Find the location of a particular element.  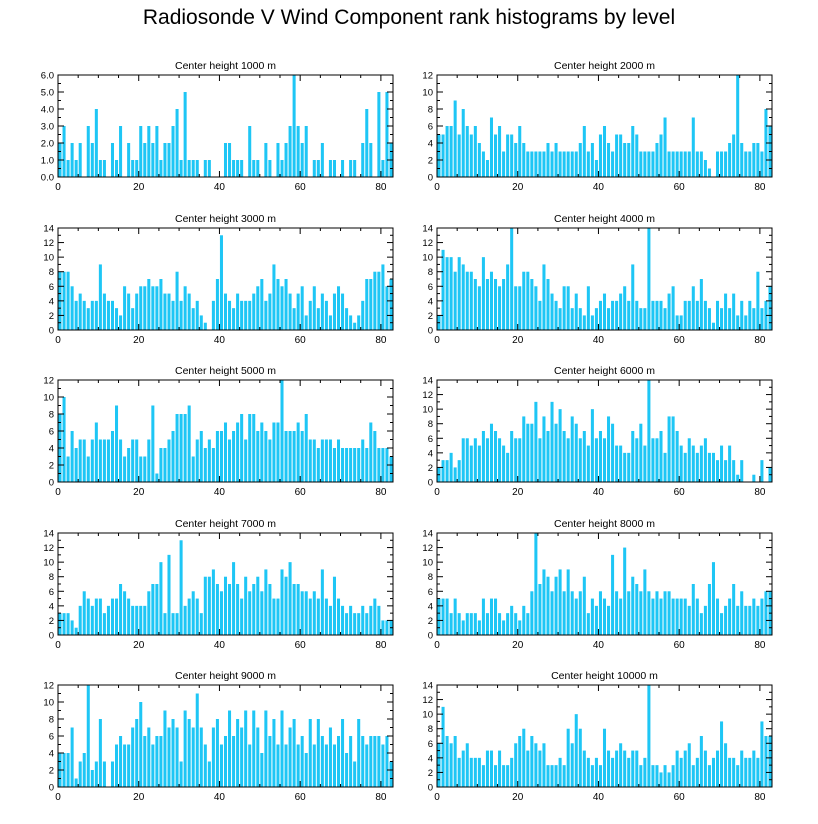

chart-1-xtick-label: 60 is located at coordinates (301, 187).